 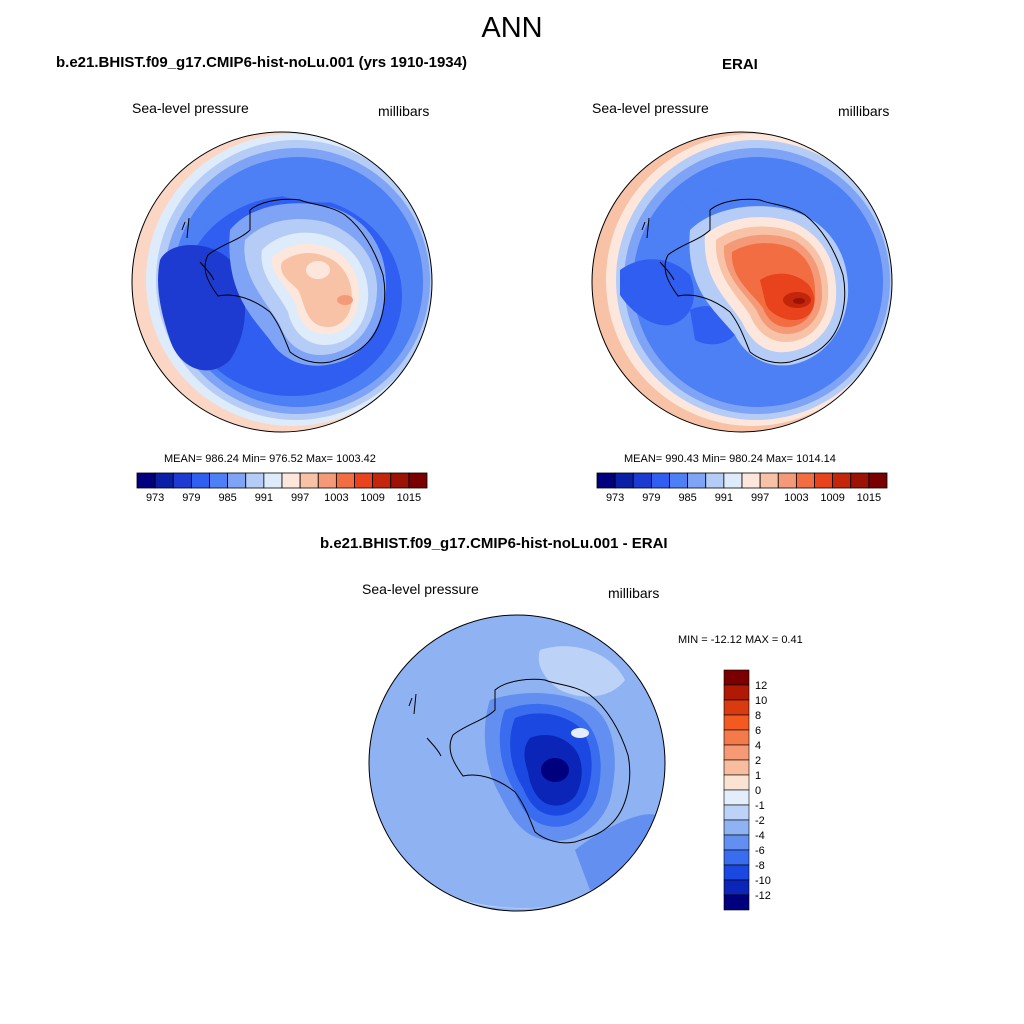 I want to click on diff-colorbar-tick-label: 2, so click(x=758, y=761).